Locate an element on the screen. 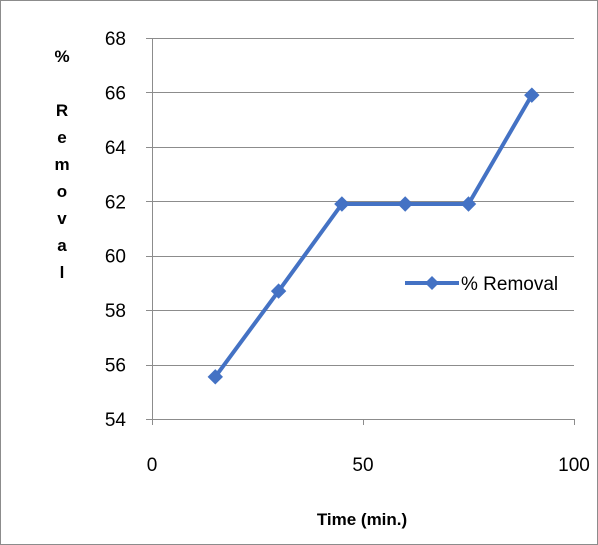  x-tick-label: 50 is located at coordinates (362, 465).